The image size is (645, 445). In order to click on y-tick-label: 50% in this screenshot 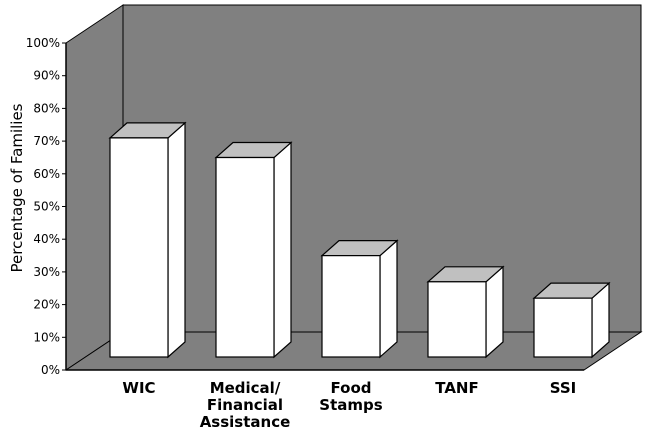, I will do `click(46, 207)`.